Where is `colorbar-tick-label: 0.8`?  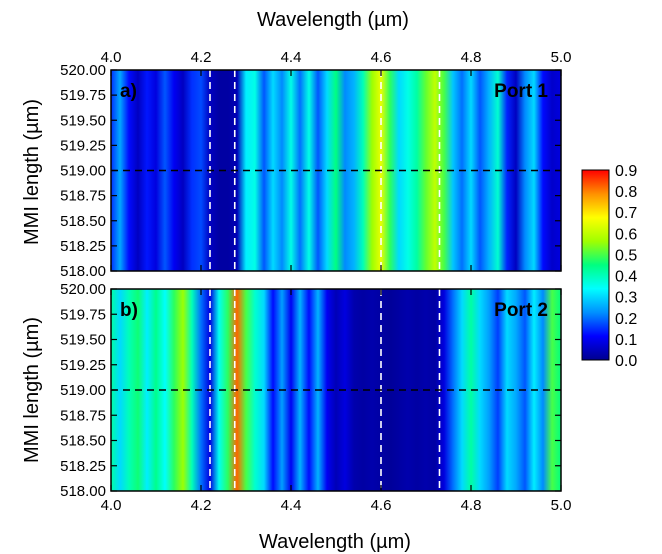
colorbar-tick-label: 0.8 is located at coordinates (626, 192).